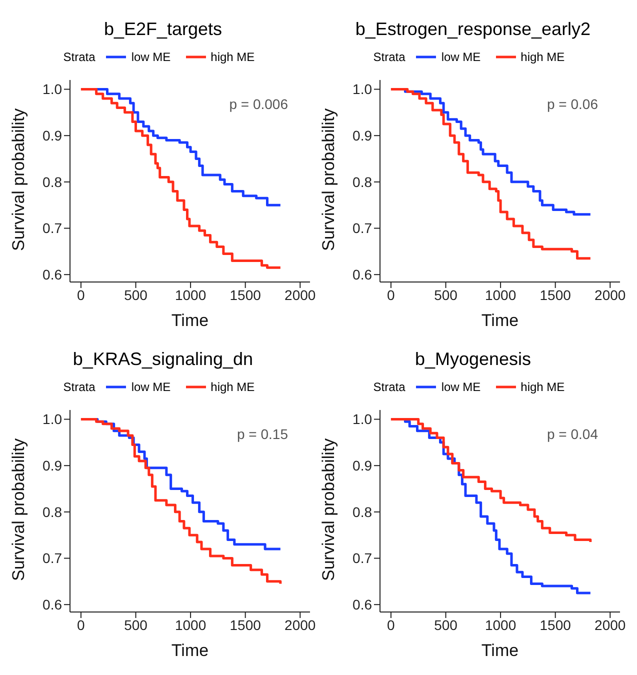  What do you see at coordinates (473, 359) in the screenshot?
I see `chart-title: b_Myogenesis` at bounding box center [473, 359].